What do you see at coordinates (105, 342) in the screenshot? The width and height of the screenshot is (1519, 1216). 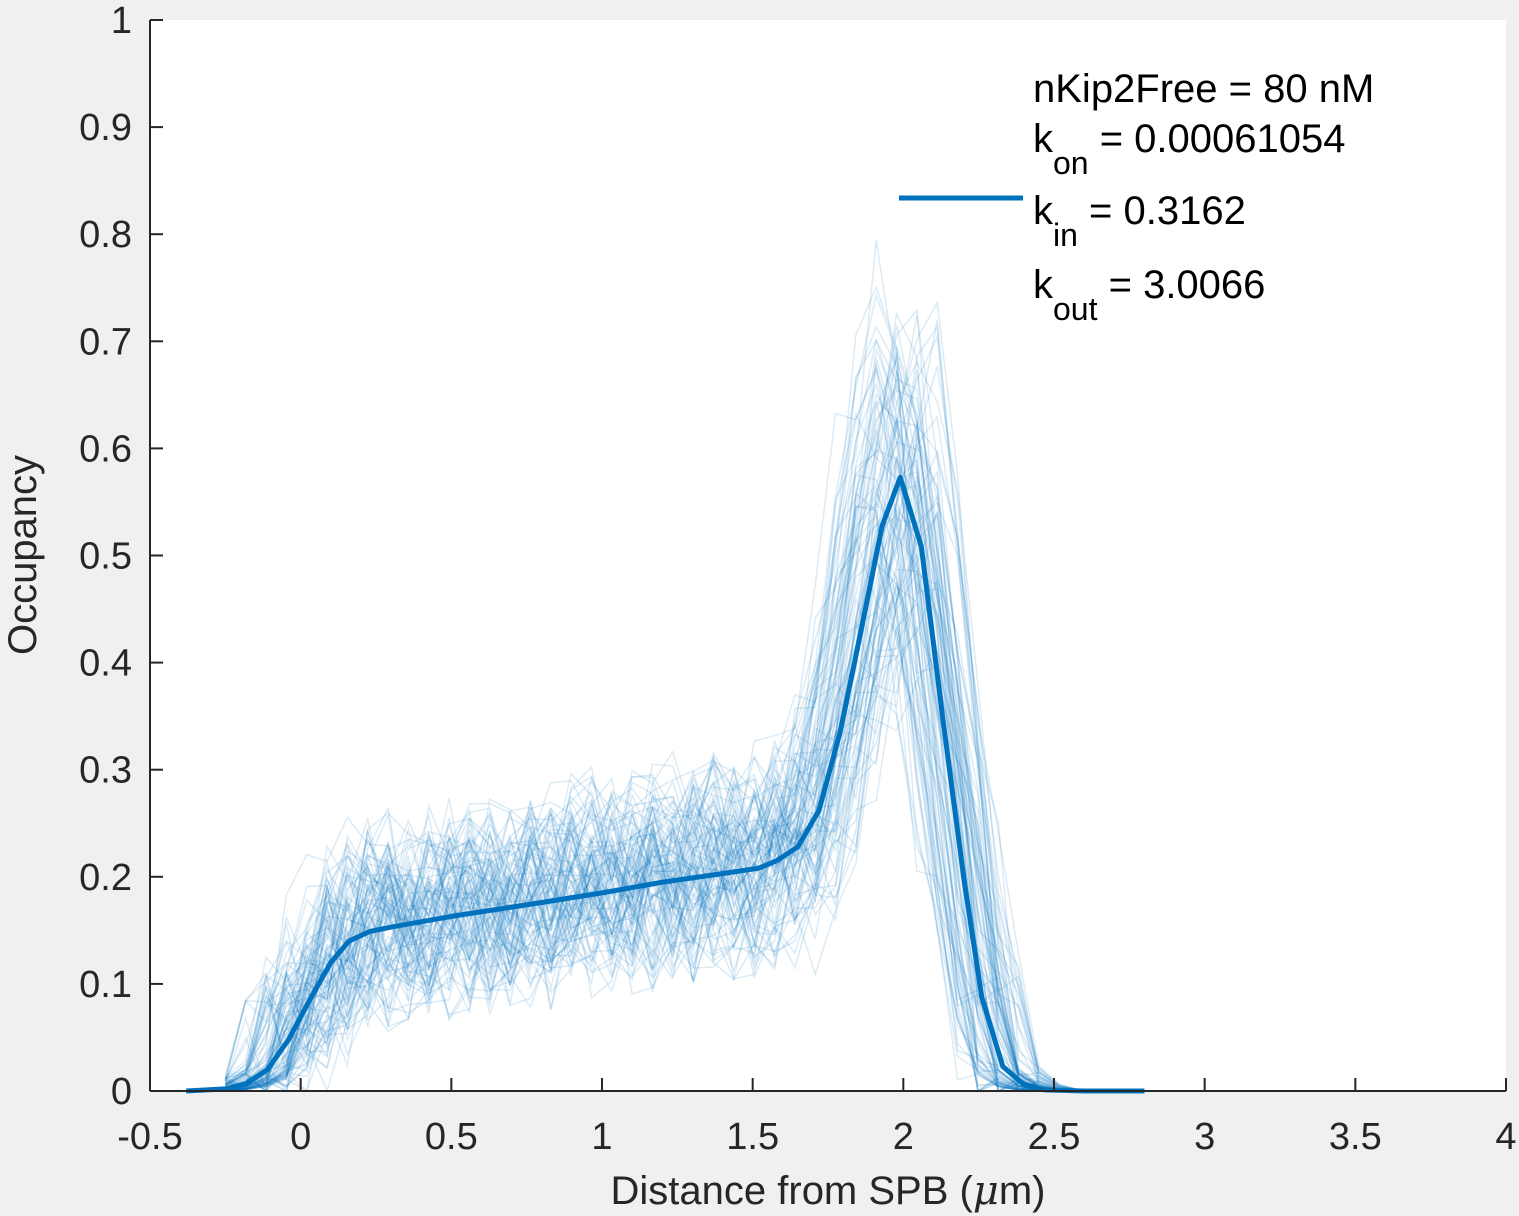 I see `y-tick-label: 0.7` at bounding box center [105, 342].